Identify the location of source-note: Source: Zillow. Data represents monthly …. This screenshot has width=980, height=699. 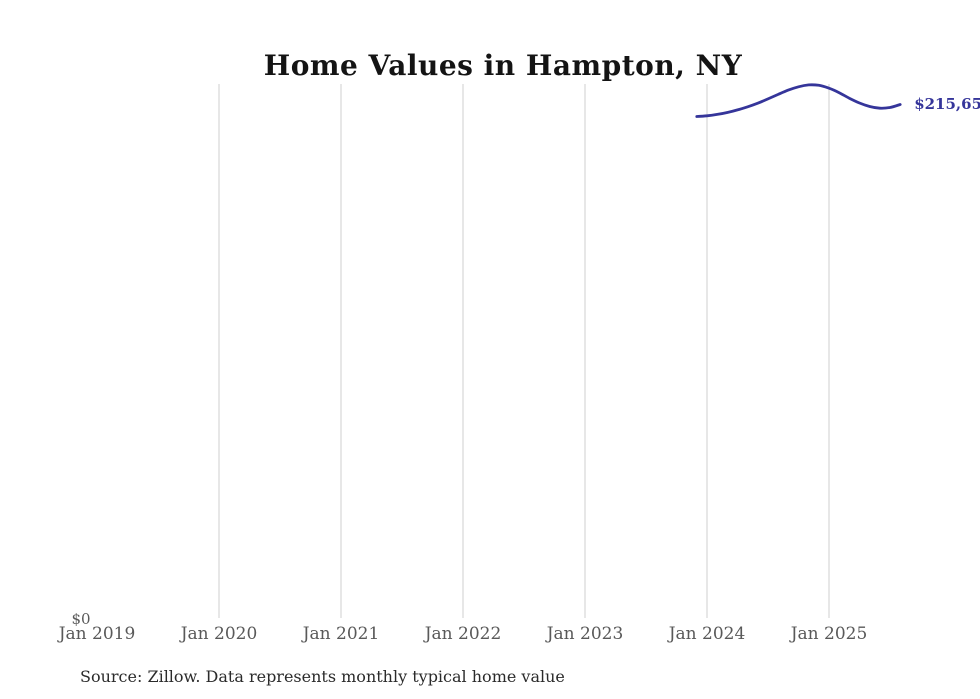
(322, 676).